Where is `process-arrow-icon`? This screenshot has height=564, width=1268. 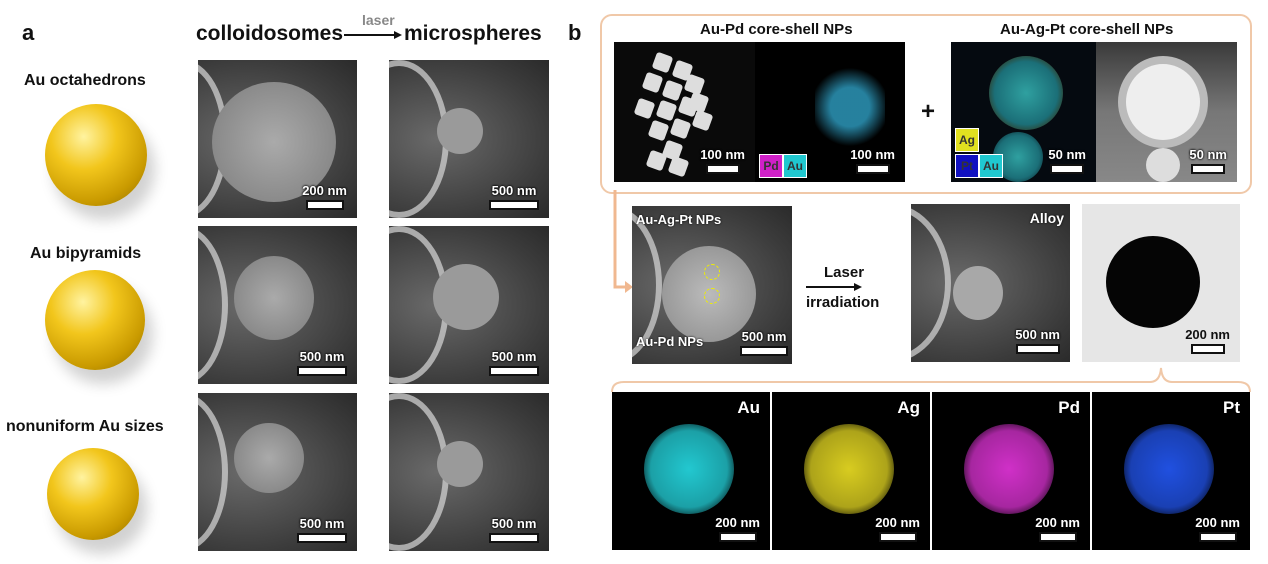 process-arrow-icon is located at coordinates (834, 287).